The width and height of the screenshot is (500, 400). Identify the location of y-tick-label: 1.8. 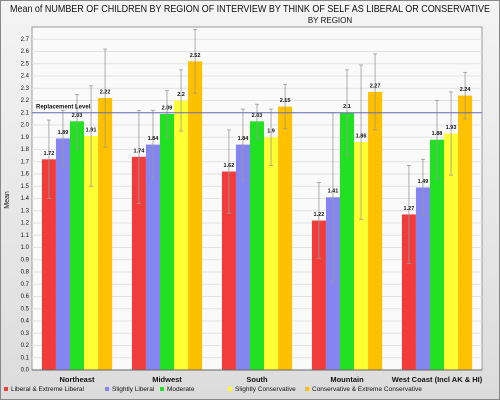
(25, 150).